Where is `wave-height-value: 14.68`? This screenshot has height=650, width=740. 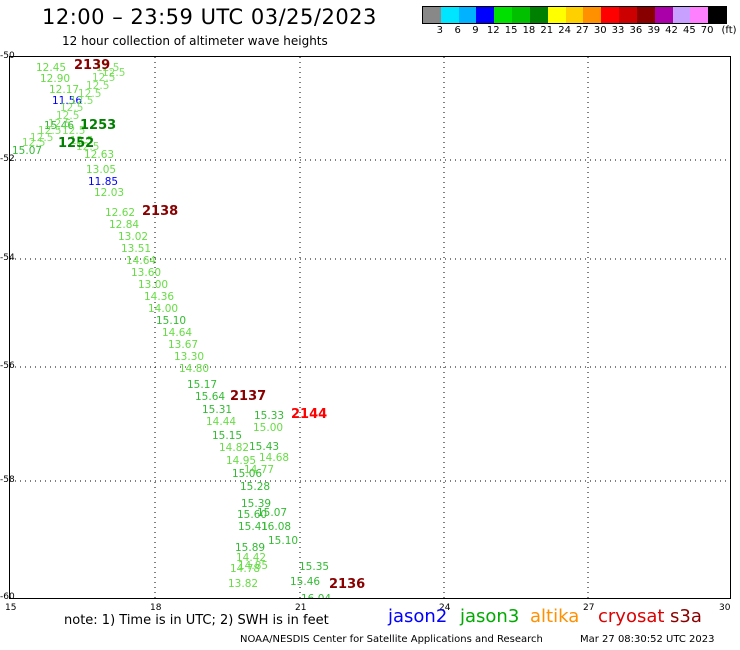 wave-height-value: 14.68 is located at coordinates (274, 458).